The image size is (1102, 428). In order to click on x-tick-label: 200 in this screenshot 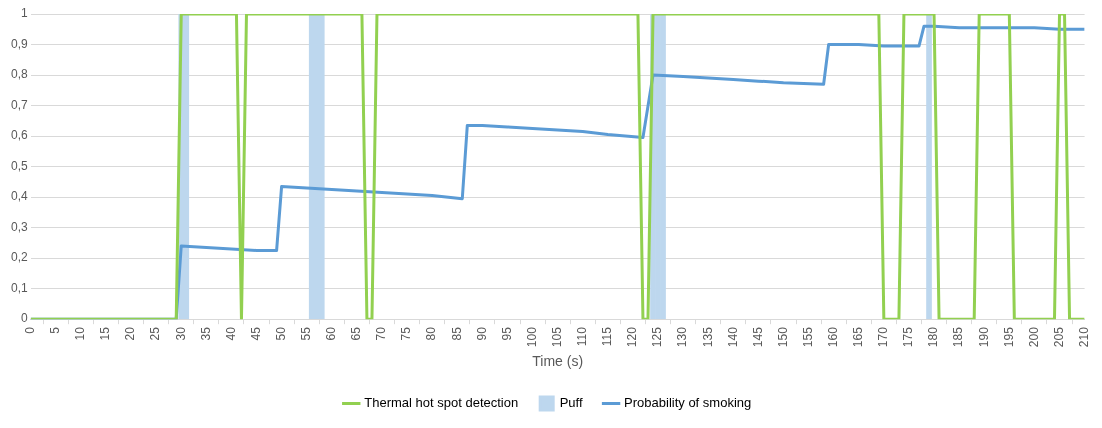, I will do `click(1033, 337)`.